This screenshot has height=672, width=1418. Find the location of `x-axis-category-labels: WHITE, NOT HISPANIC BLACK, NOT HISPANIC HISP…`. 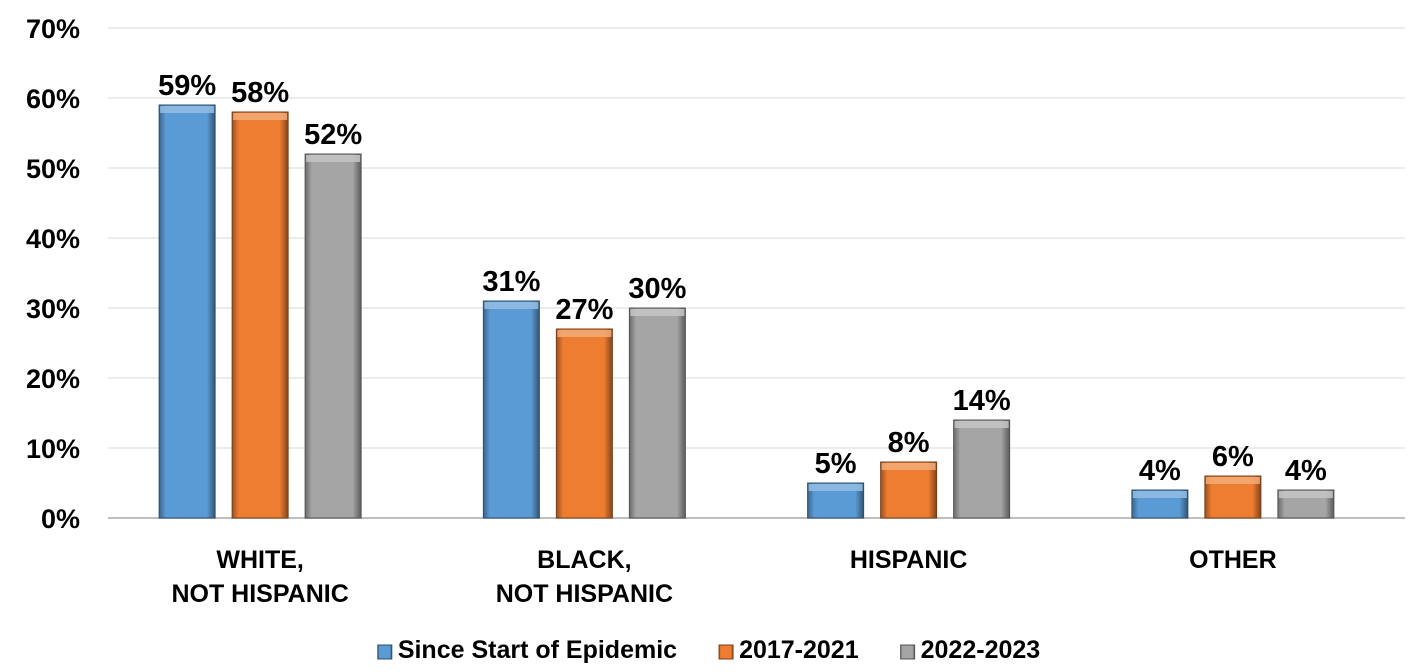

x-axis-category-labels: WHITE, NOT HISPANIC BLACK, NOT HISPANIC HISP… is located at coordinates (723, 577).